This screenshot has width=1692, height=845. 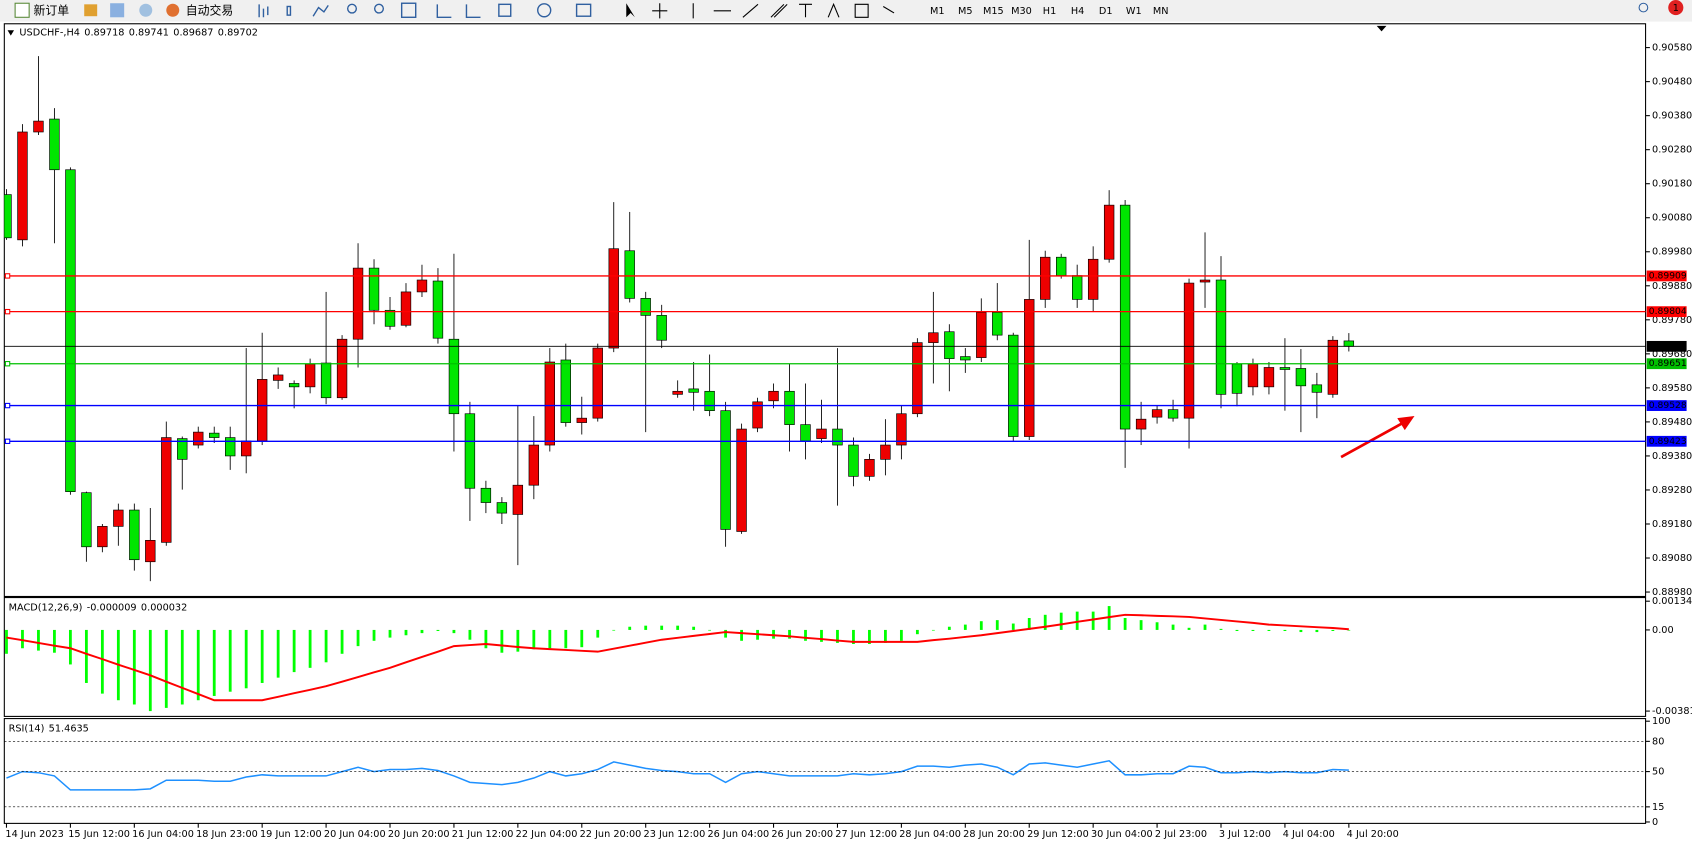 What do you see at coordinates (49, 32) in the screenshot?
I see `header-value: USDCHF-,H4` at bounding box center [49, 32].